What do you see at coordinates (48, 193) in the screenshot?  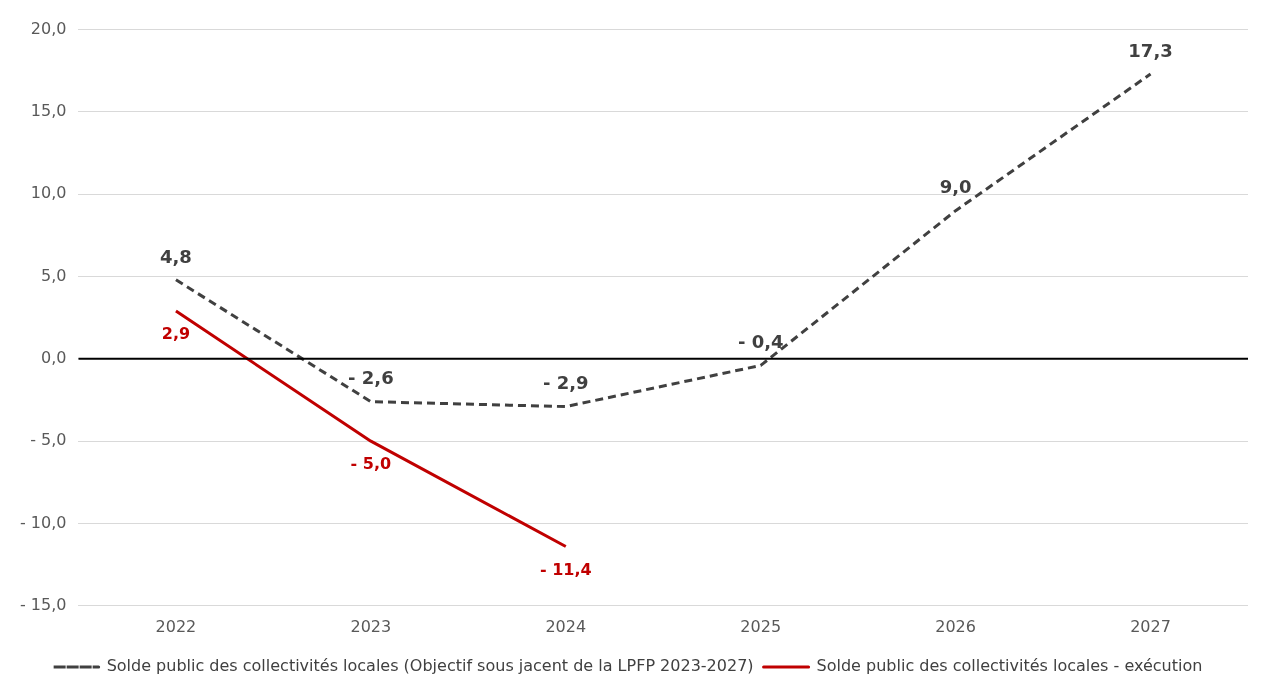 I see `y-tick-label: 10,0` at bounding box center [48, 193].